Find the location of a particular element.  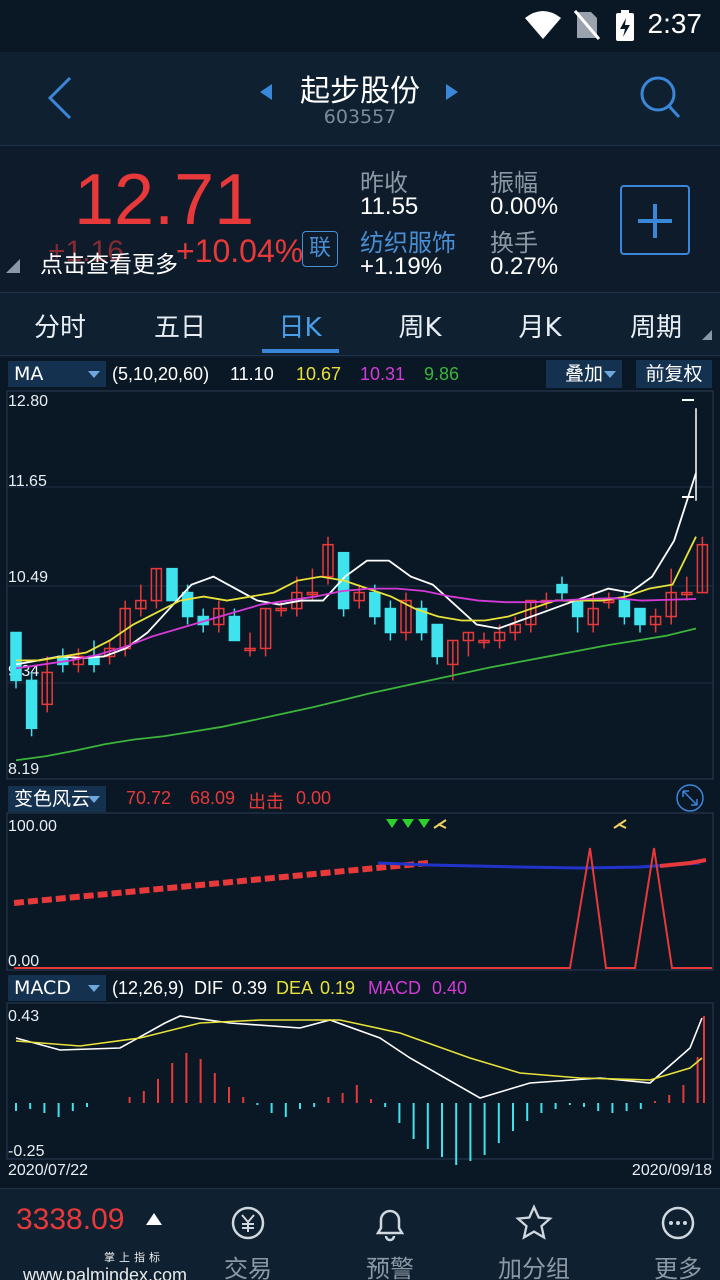

indicator-selector: 变色风云 is located at coordinates (57, 799).